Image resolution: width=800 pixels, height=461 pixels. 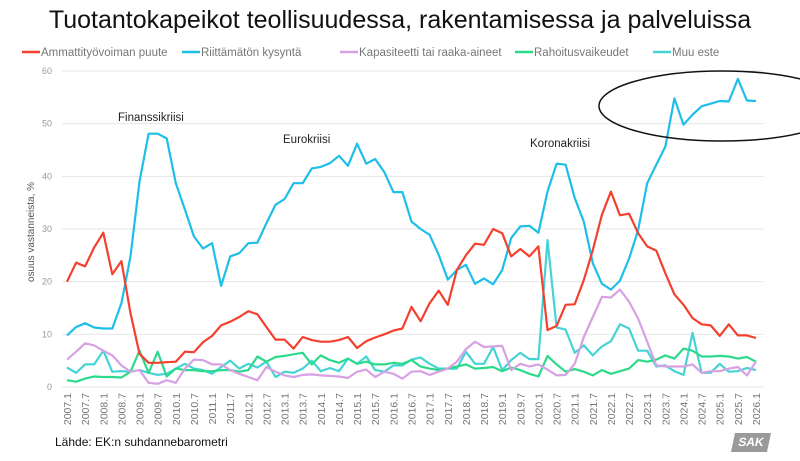 What do you see at coordinates (195, 409) in the screenshot?
I see `x-tick-label: 2010.7` at bounding box center [195, 409].